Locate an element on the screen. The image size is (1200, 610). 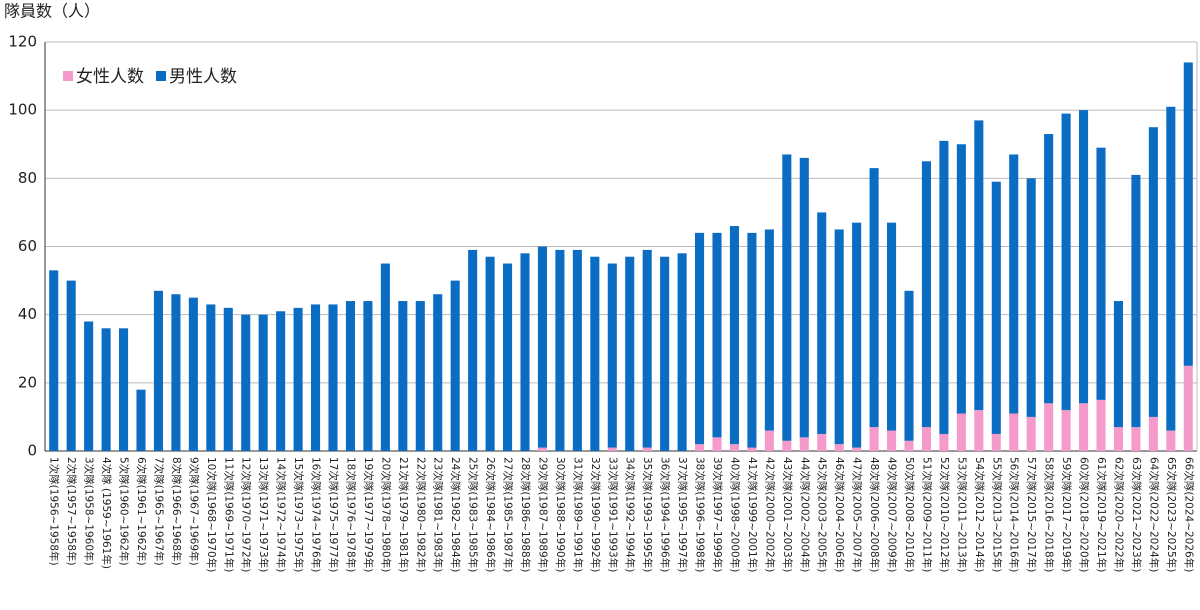
legend-label: 女性人数 is located at coordinates (110, 77).